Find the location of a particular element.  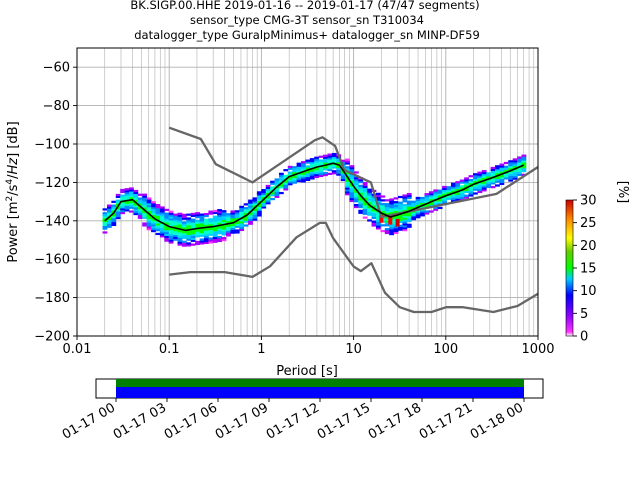

colorbar-tick-label: 25 is located at coordinates (588, 223).